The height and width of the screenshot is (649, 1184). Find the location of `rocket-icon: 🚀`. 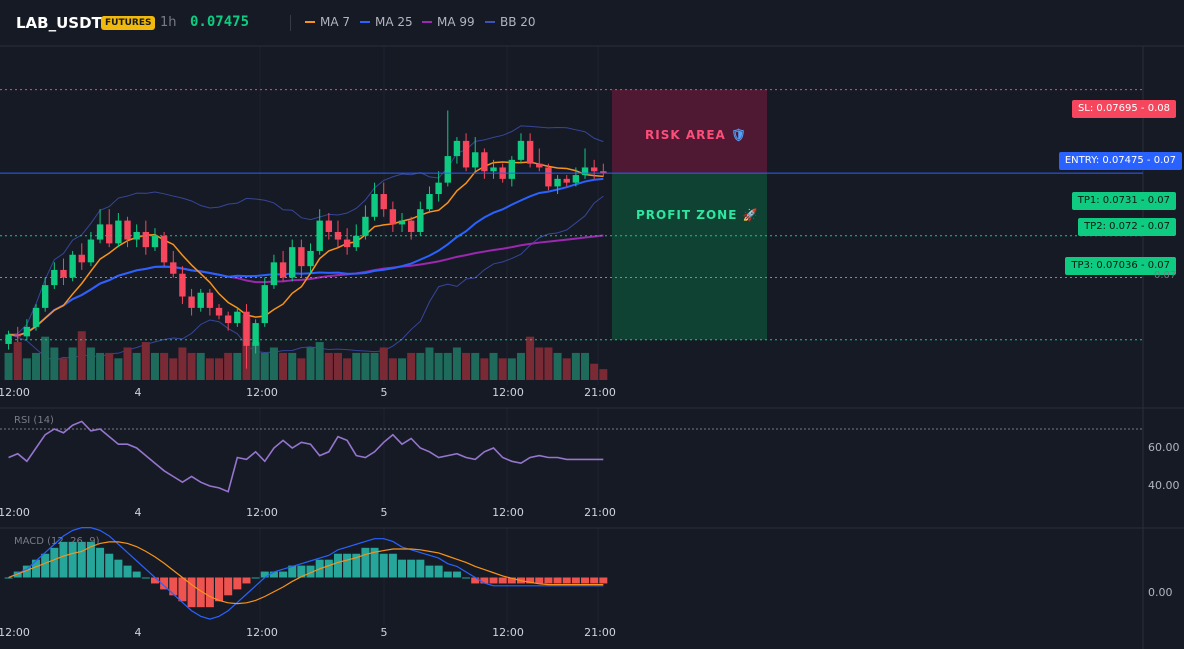

rocket-icon: 🚀 is located at coordinates (750, 215).